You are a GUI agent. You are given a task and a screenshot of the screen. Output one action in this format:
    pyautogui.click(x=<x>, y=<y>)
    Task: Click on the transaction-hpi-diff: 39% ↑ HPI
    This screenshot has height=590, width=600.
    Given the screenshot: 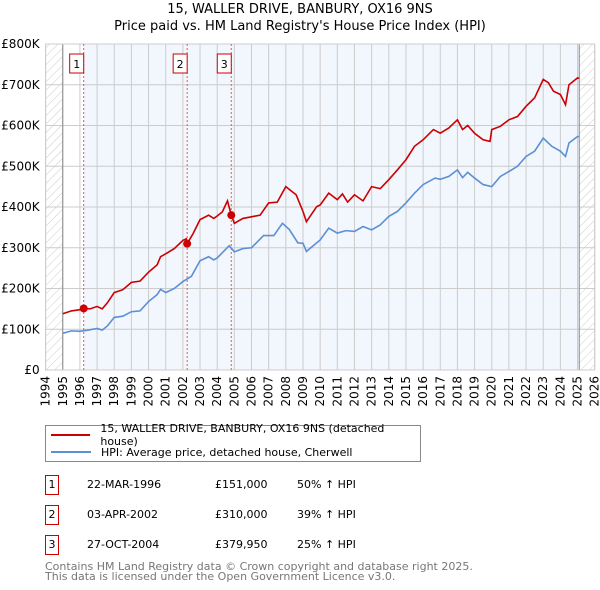 What is the action you would take?
    pyautogui.click(x=326, y=514)
    